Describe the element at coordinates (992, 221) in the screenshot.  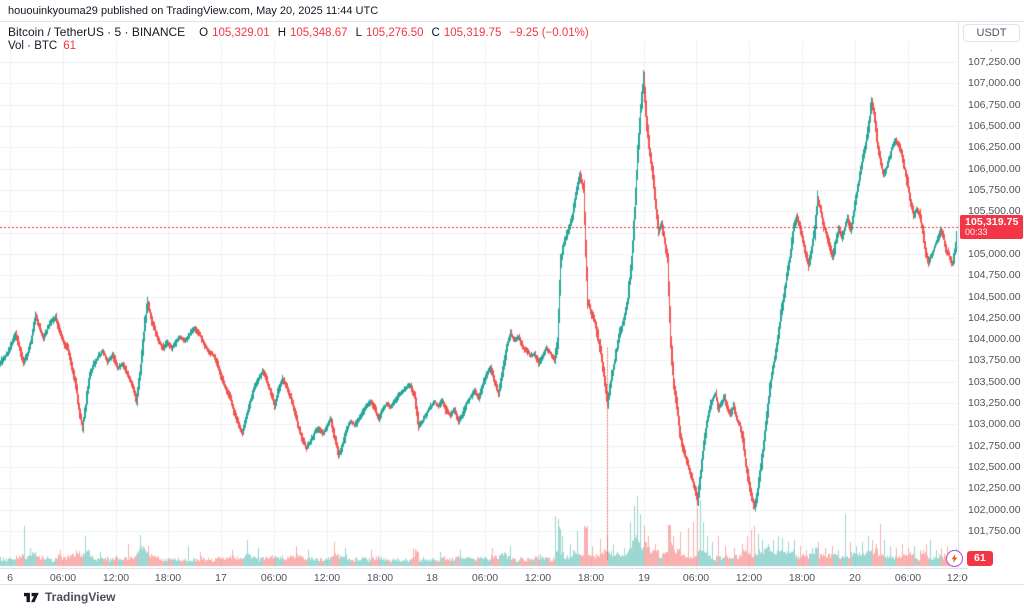
I see `last-price-value: 105,319.75` at that location.